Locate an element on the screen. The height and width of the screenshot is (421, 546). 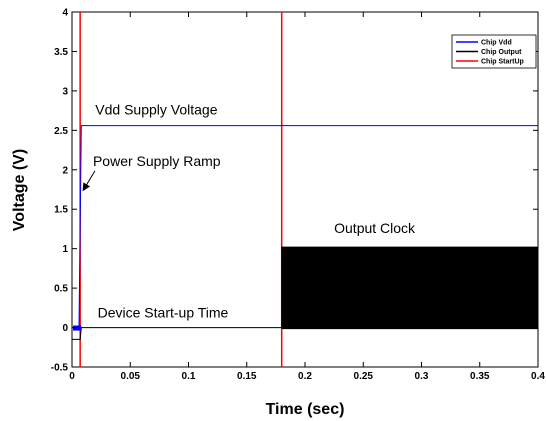
y-tick-label: 4 is located at coordinates (65, 13).